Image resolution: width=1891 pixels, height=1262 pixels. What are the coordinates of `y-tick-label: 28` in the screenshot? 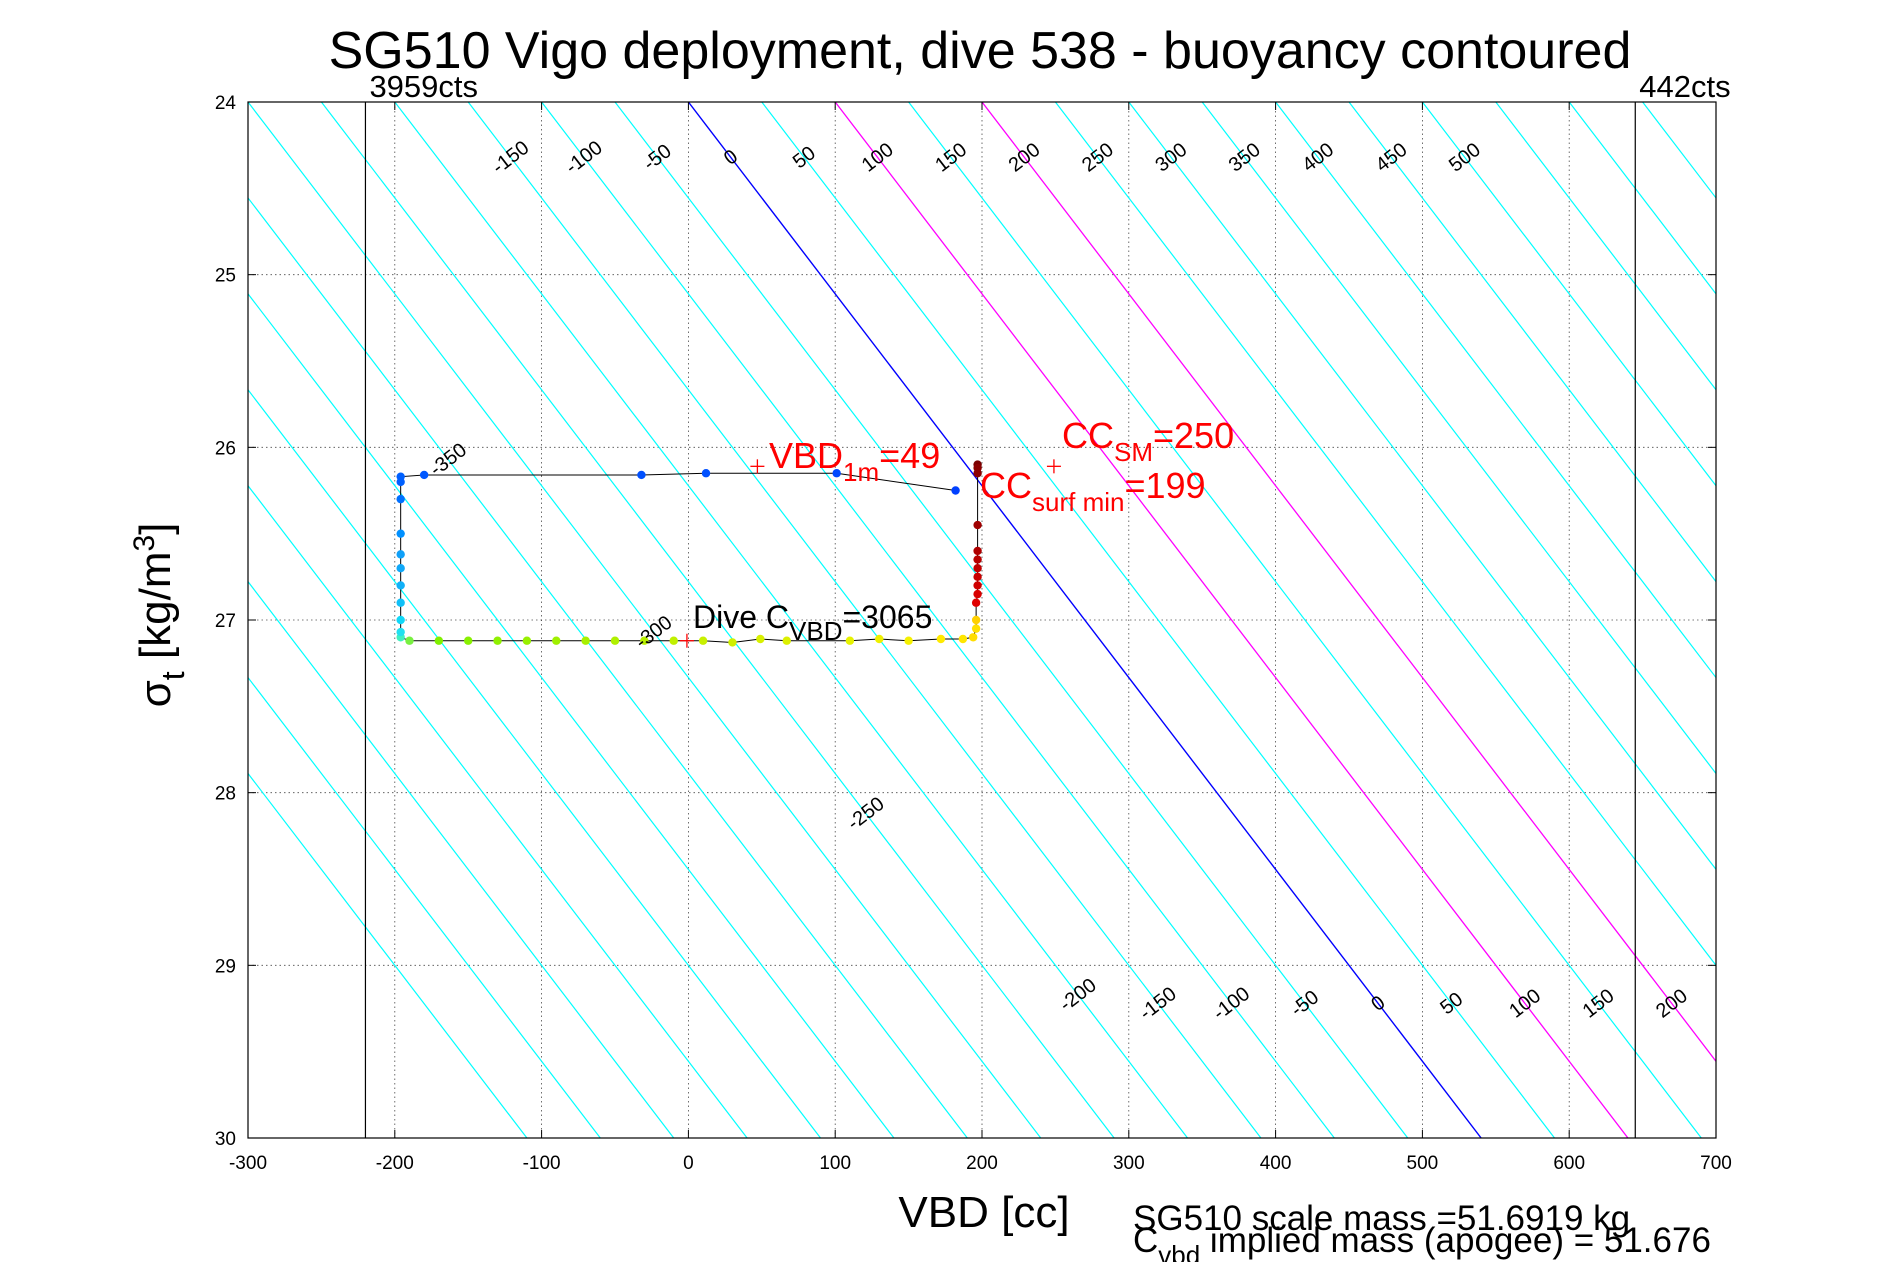 It's located at (225, 794).